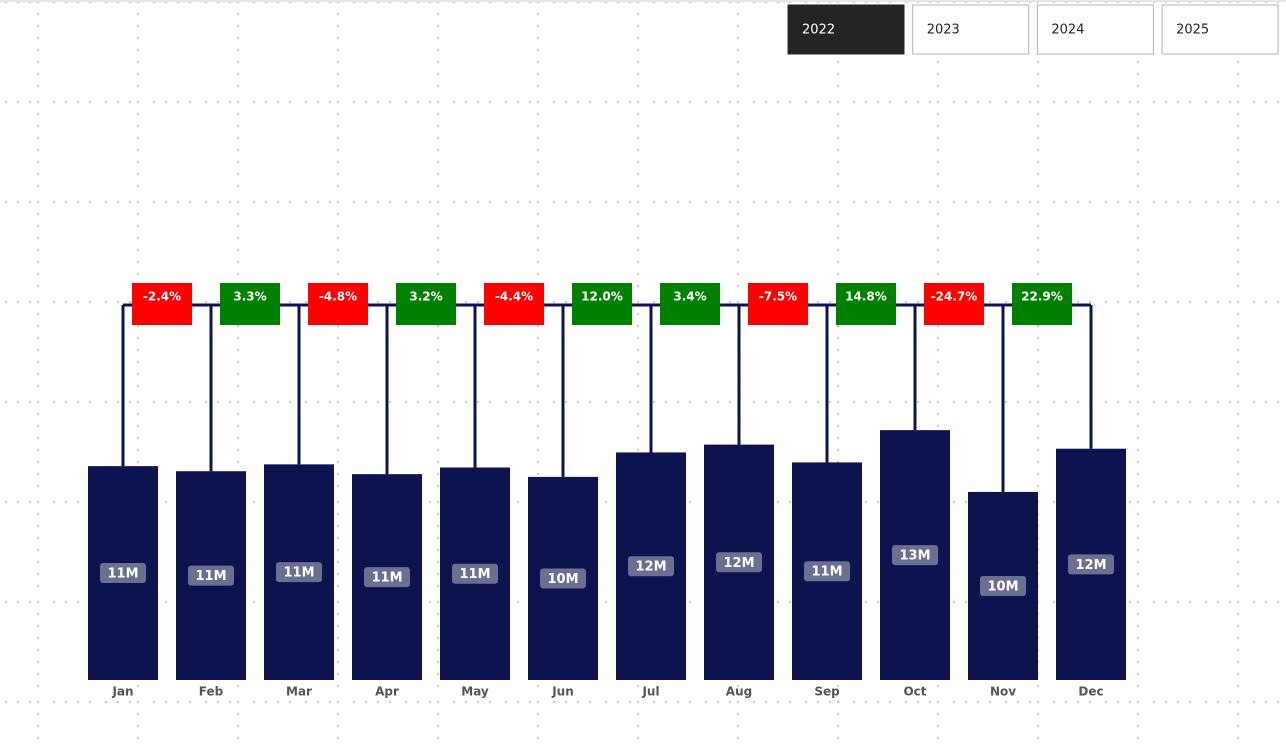 The width and height of the screenshot is (1286, 748). Describe the element at coordinates (602, 297) in the screenshot. I see `change-label: 12.0%` at that location.